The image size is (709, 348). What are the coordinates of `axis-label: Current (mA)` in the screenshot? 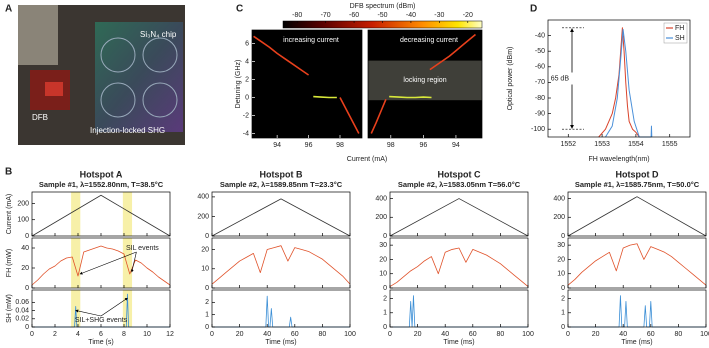 It's located at (9, 214).